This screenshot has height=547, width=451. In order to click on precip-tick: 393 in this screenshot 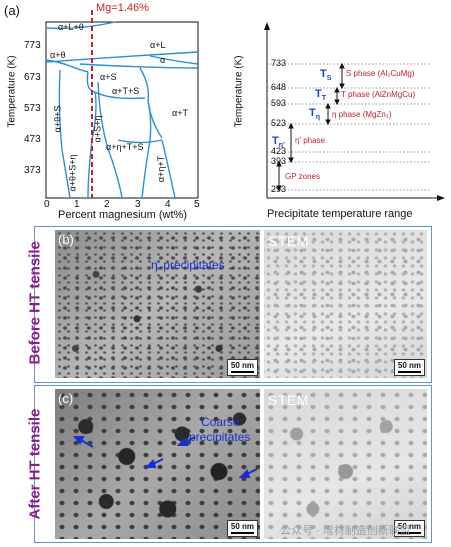, I will do `click(279, 161)`.